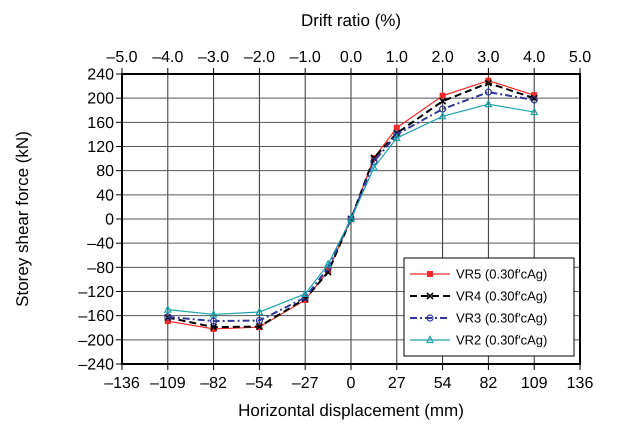 The image size is (621, 430). Describe the element at coordinates (534, 57) in the screenshot. I see `x2-tick-label: 4.0` at that location.